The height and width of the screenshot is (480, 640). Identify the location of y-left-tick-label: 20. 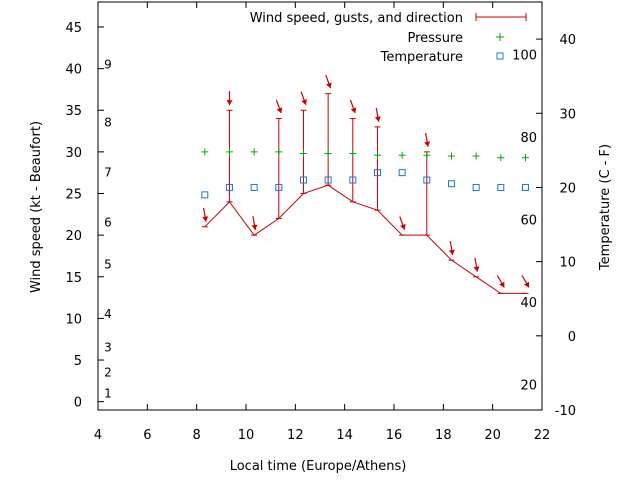
(73, 236).